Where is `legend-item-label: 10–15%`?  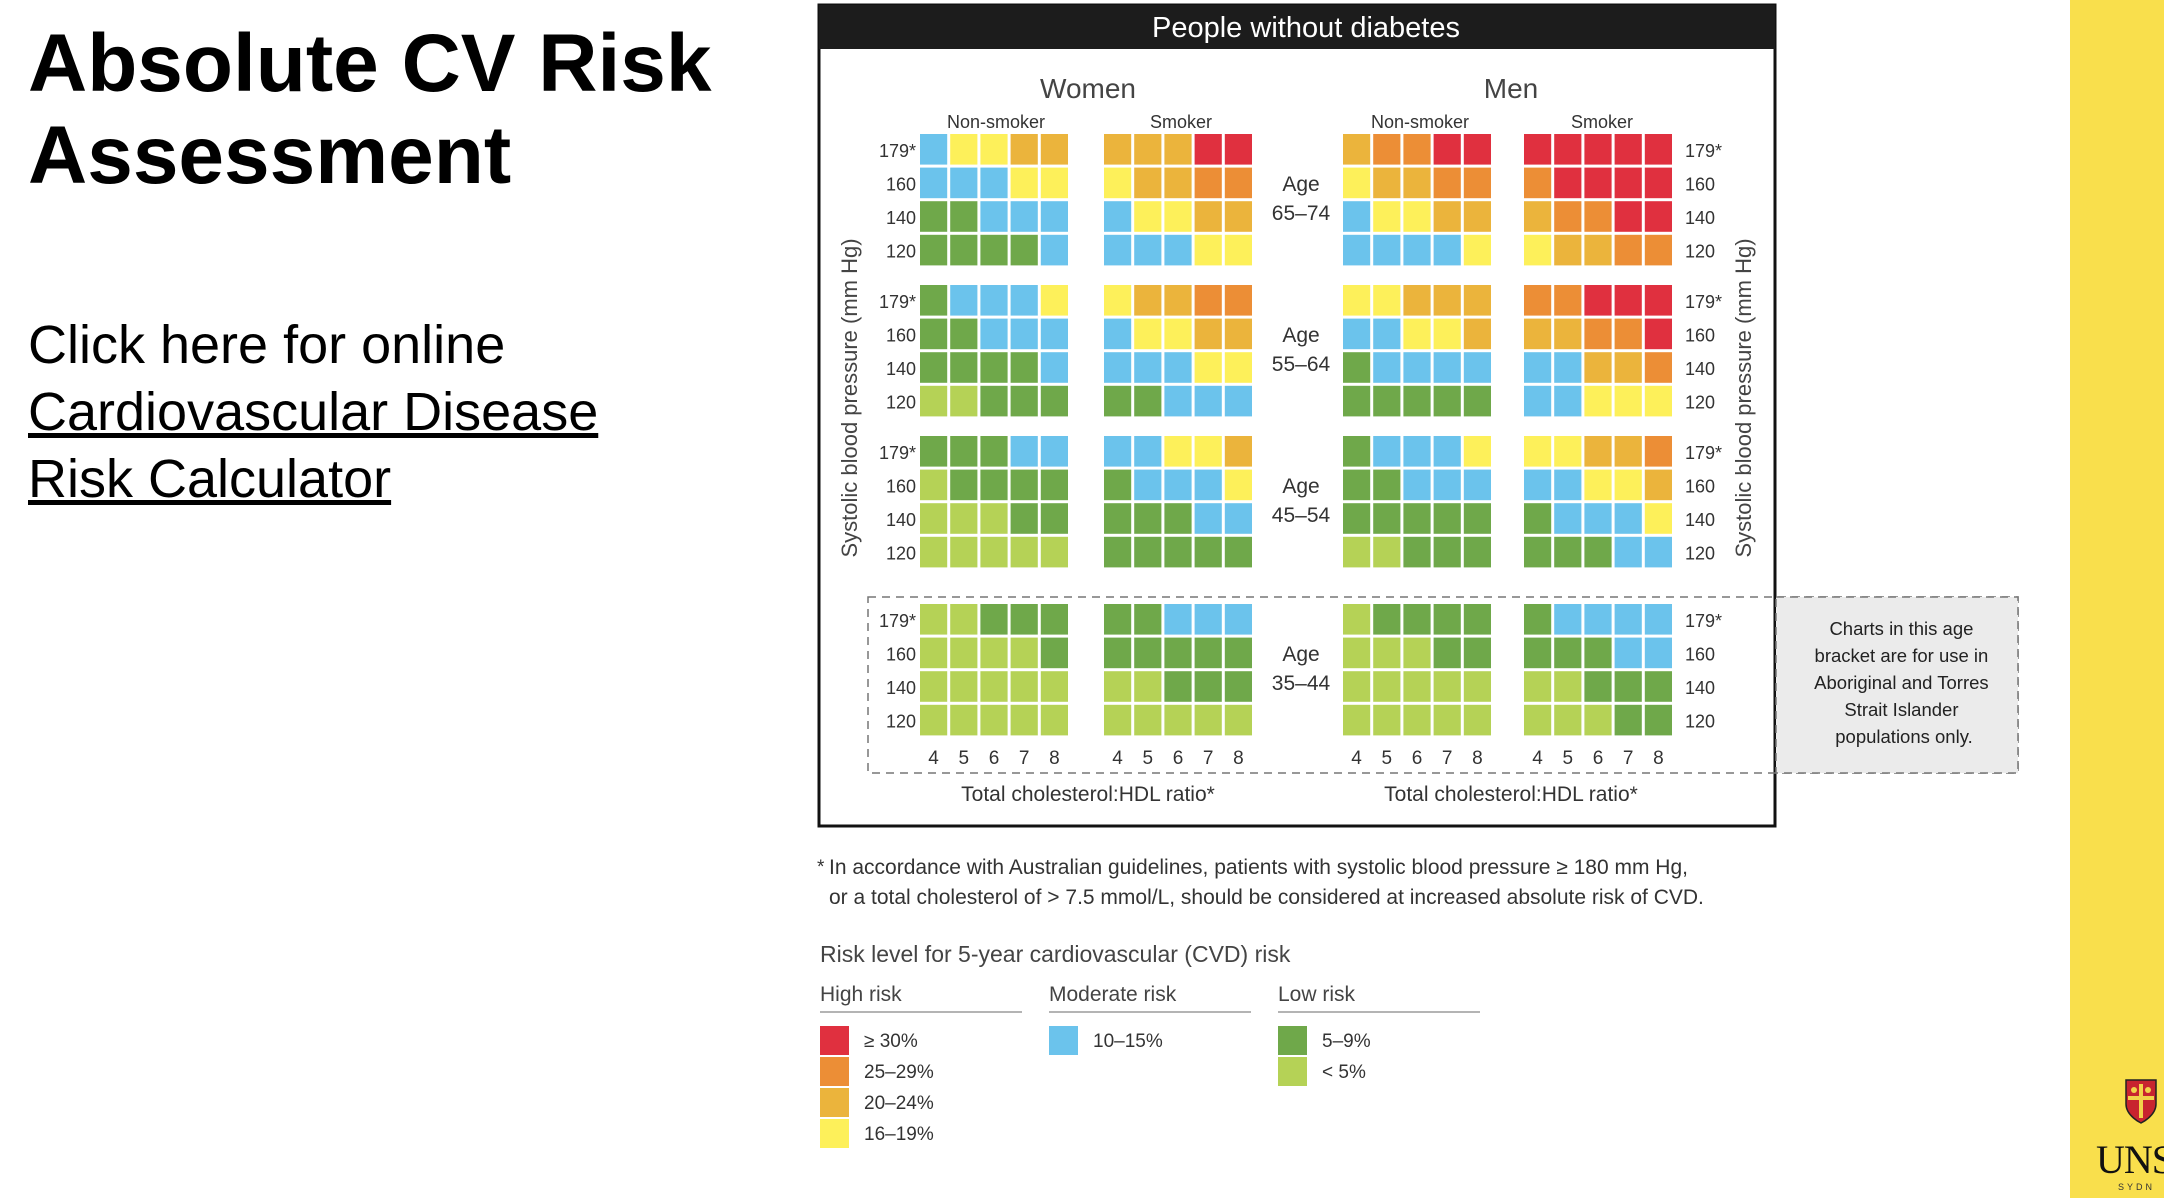 legend-item-label: 10–15% is located at coordinates (1128, 1041).